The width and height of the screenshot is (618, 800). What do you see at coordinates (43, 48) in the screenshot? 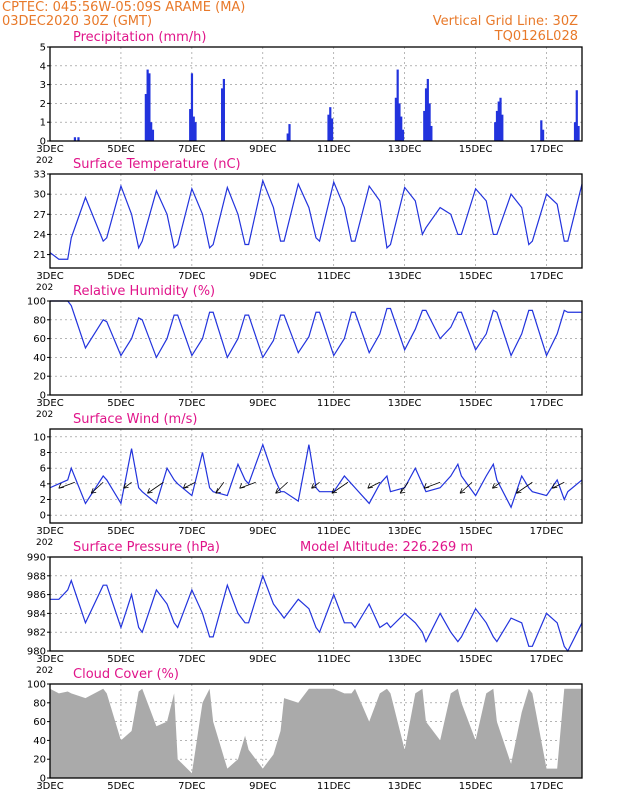
I see `y-tick-label: 5` at bounding box center [43, 48].